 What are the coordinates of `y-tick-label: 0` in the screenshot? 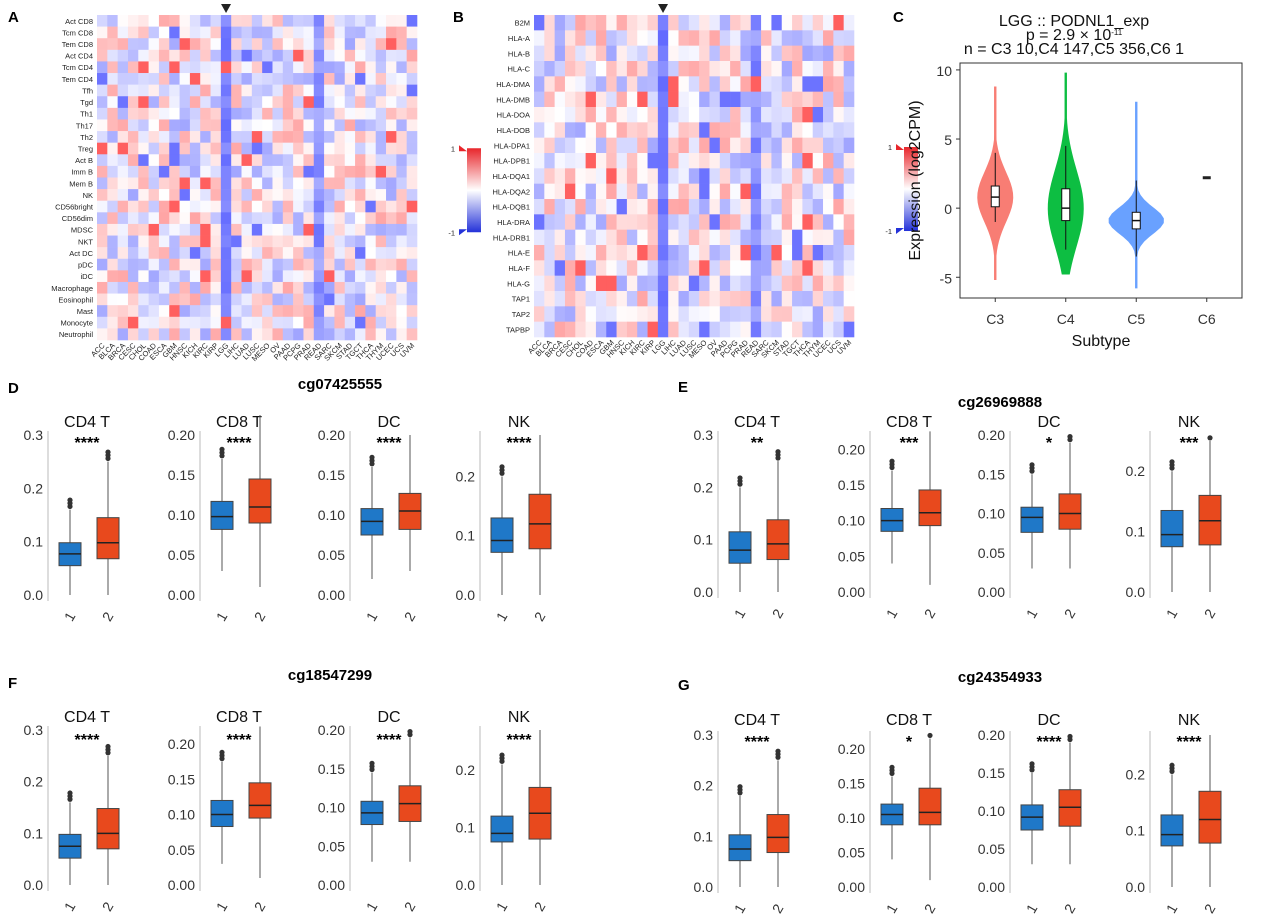 It's located at (948, 209).